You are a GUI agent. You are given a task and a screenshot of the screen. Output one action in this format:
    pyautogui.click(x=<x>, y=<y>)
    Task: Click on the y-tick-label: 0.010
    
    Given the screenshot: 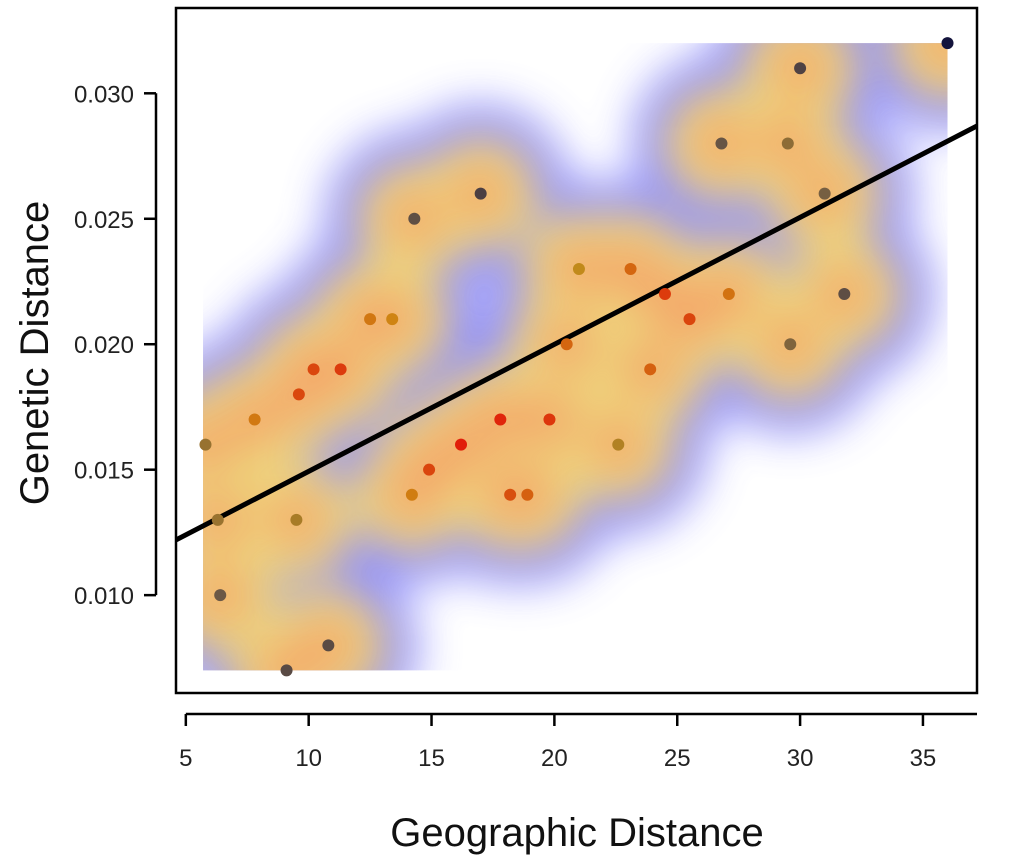 What is the action you would take?
    pyautogui.click(x=104, y=596)
    